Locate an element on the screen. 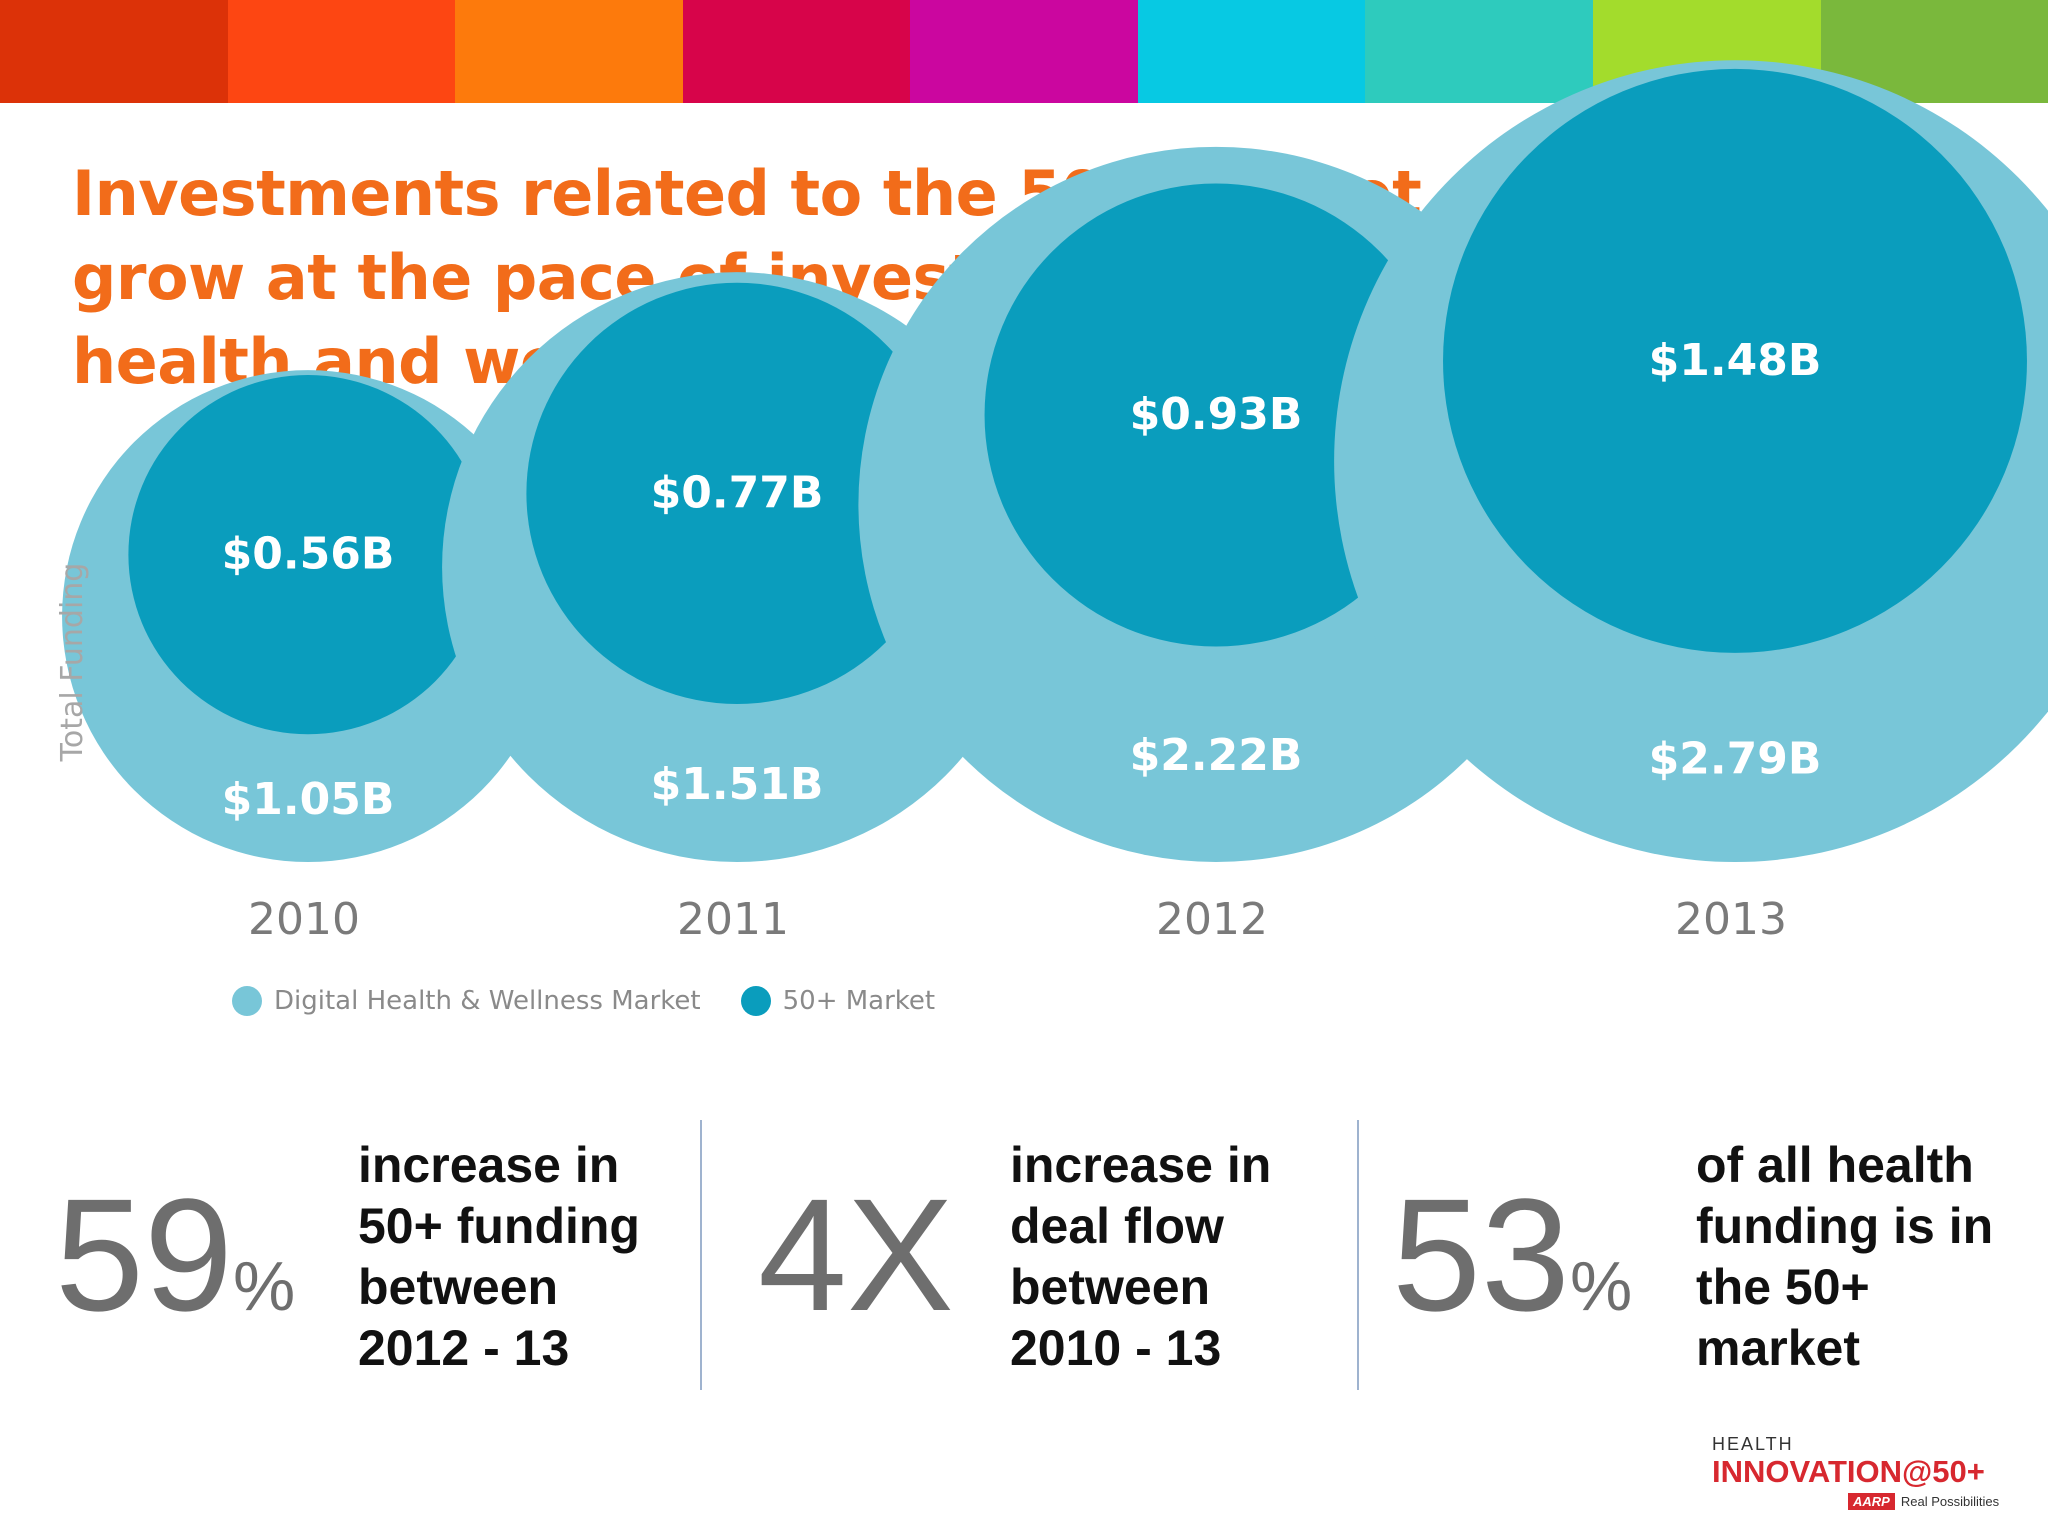 This screenshot has height=1536, width=2048. legend-item: Digital Health & Wellness Market is located at coordinates (466, 1001).